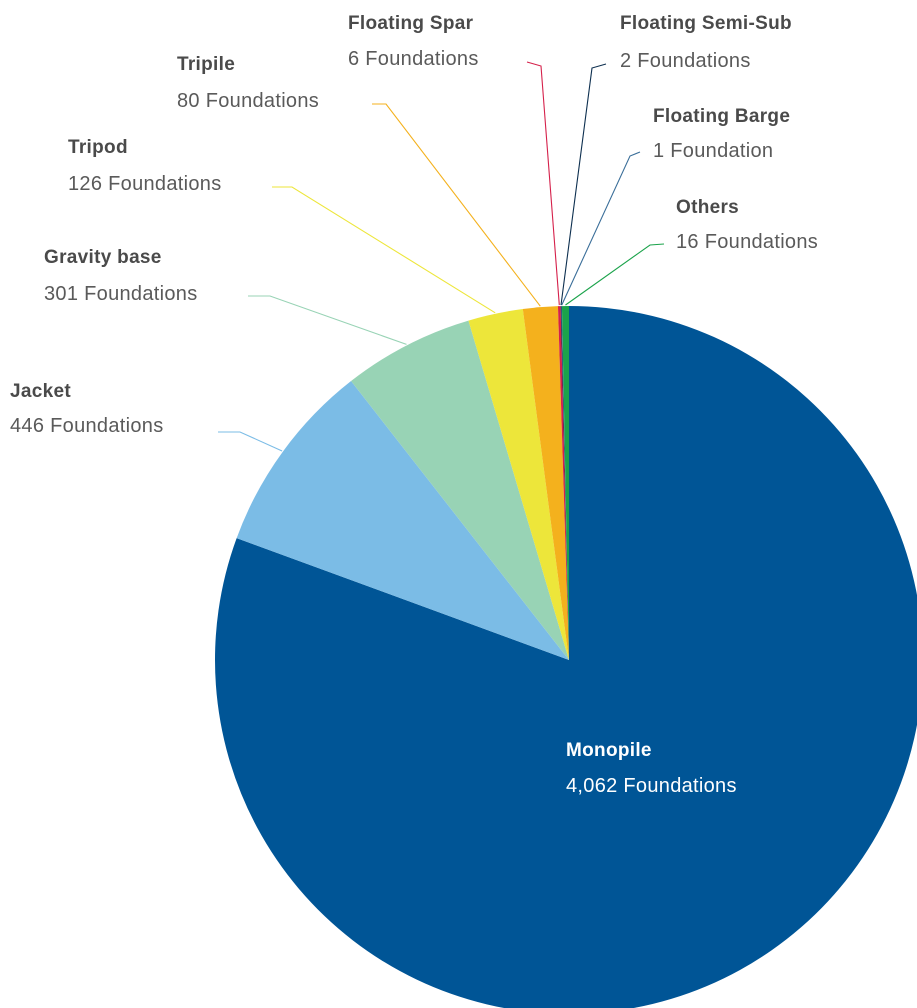 This screenshot has width=917, height=1008. Describe the element at coordinates (543, 183) in the screenshot. I see `leader-line-floating-spar` at that location.